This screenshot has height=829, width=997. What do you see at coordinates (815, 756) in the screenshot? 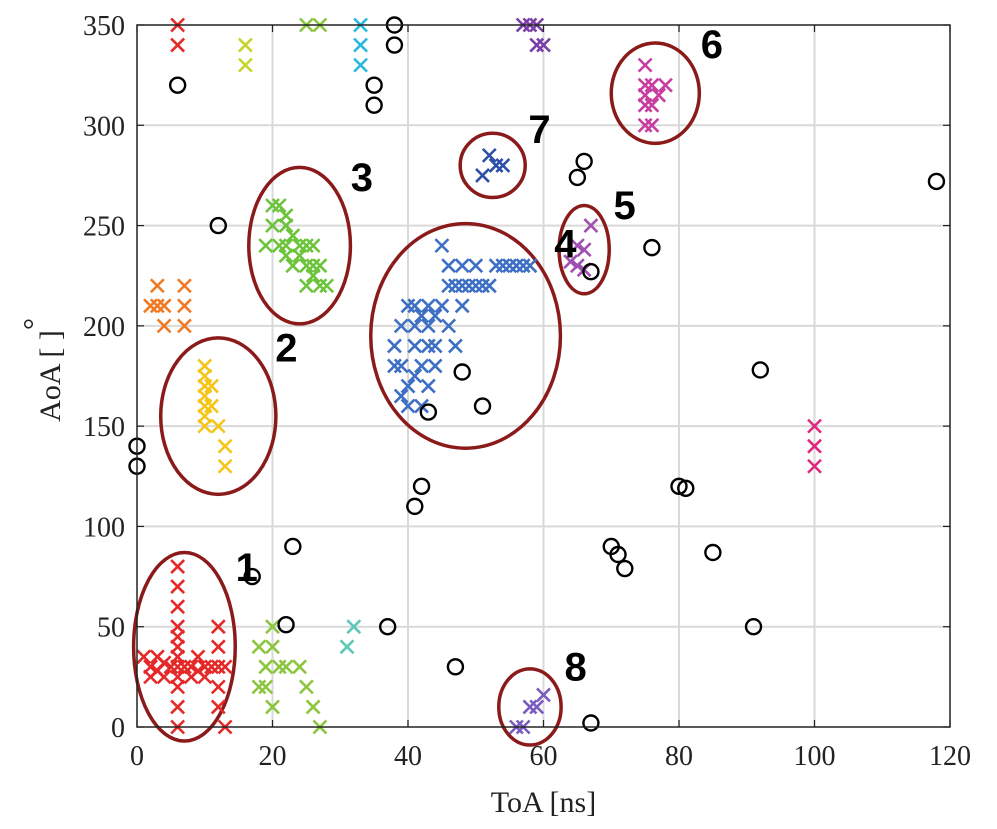
I see `x-tick-label: 100` at bounding box center [815, 756].